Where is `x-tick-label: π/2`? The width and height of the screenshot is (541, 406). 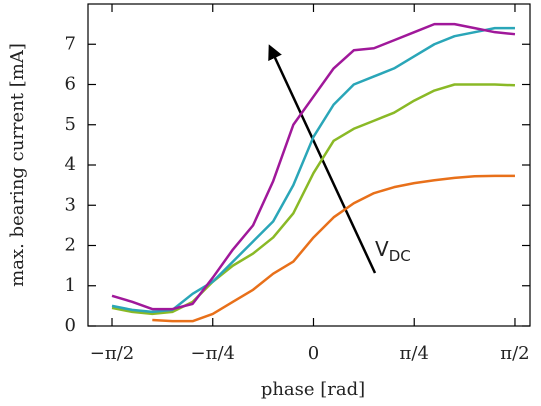 x-tick-label: π/2 is located at coordinates (514, 353).